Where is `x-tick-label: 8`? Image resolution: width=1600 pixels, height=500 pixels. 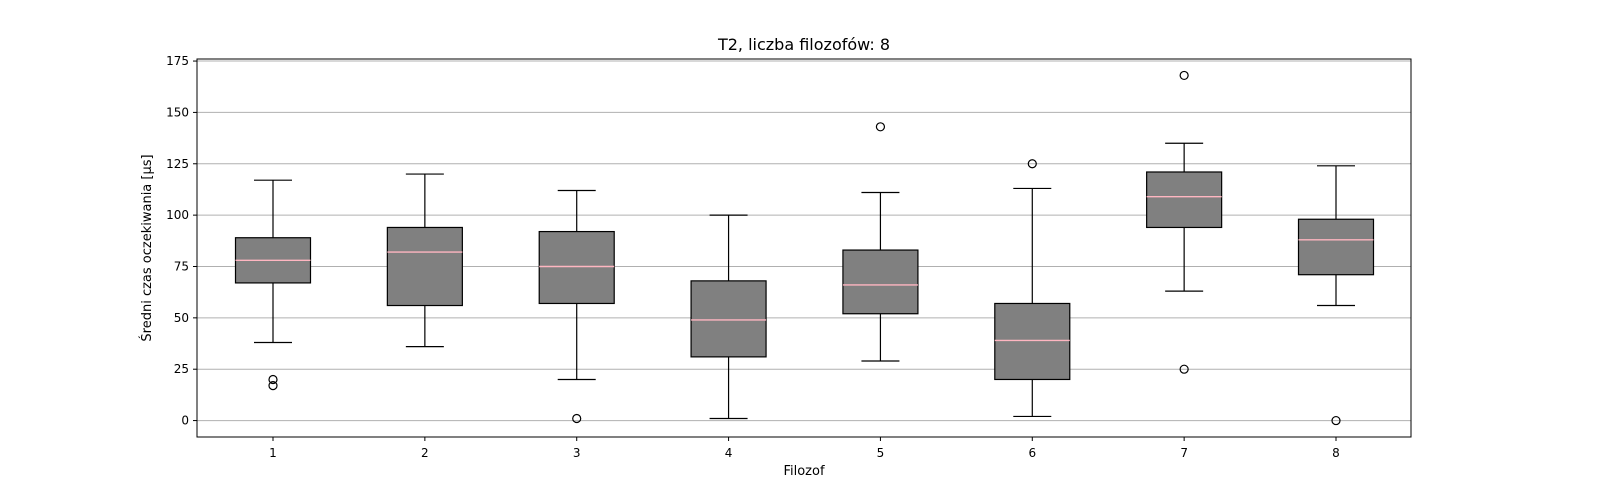 x-tick-label: 8 is located at coordinates (1336, 453).